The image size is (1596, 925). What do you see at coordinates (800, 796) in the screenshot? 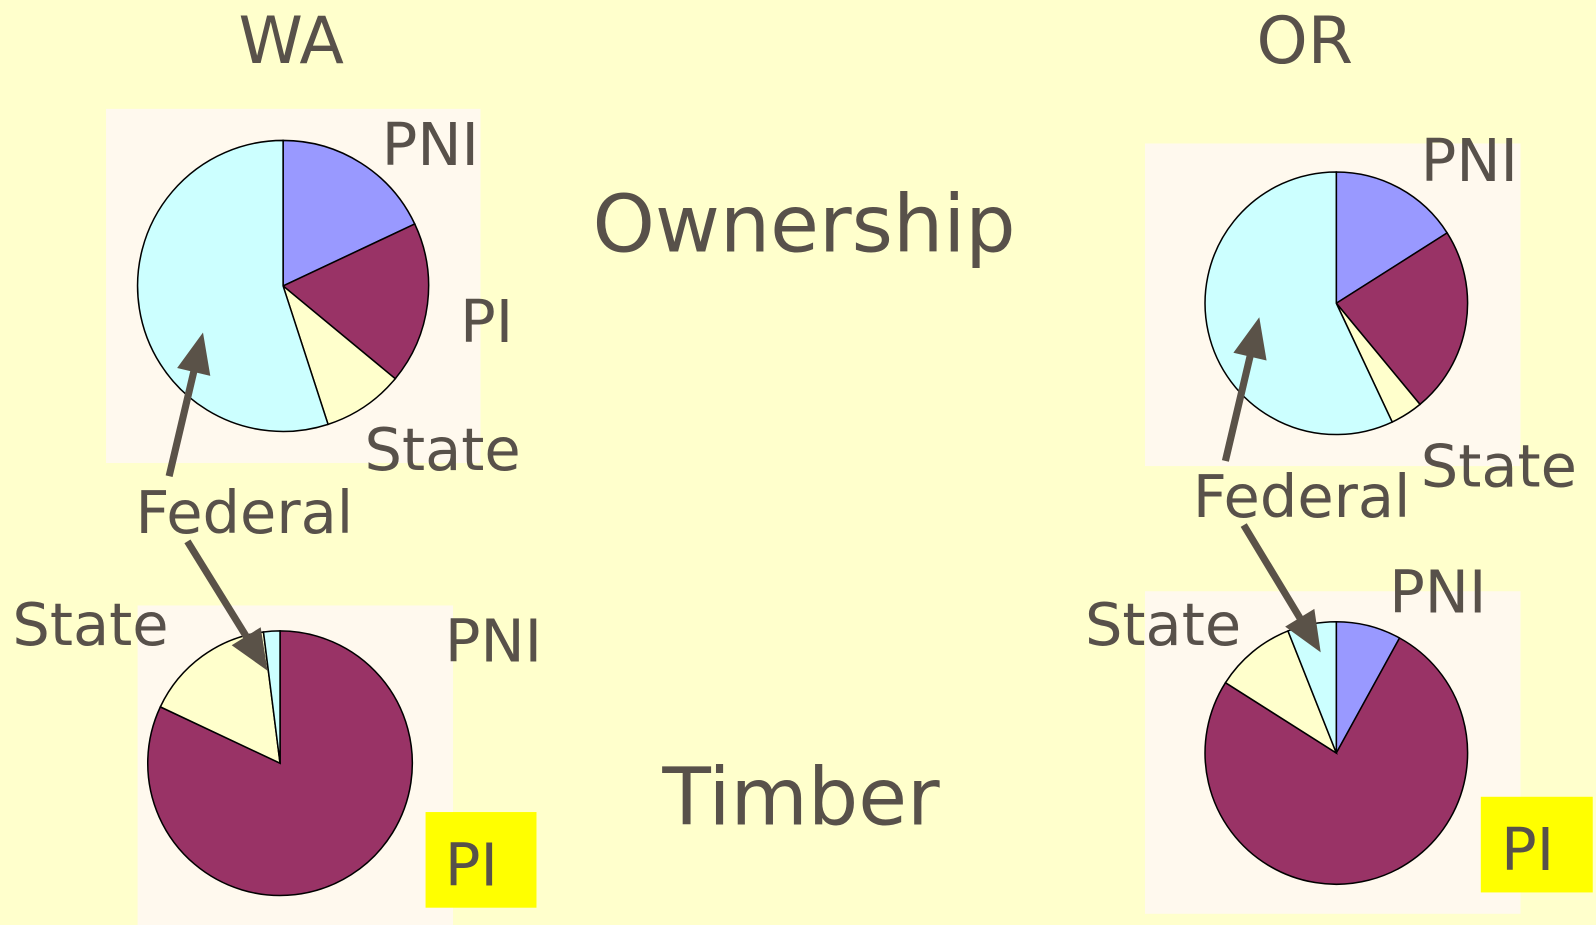
I see `row-title: Timber` at bounding box center [800, 796].